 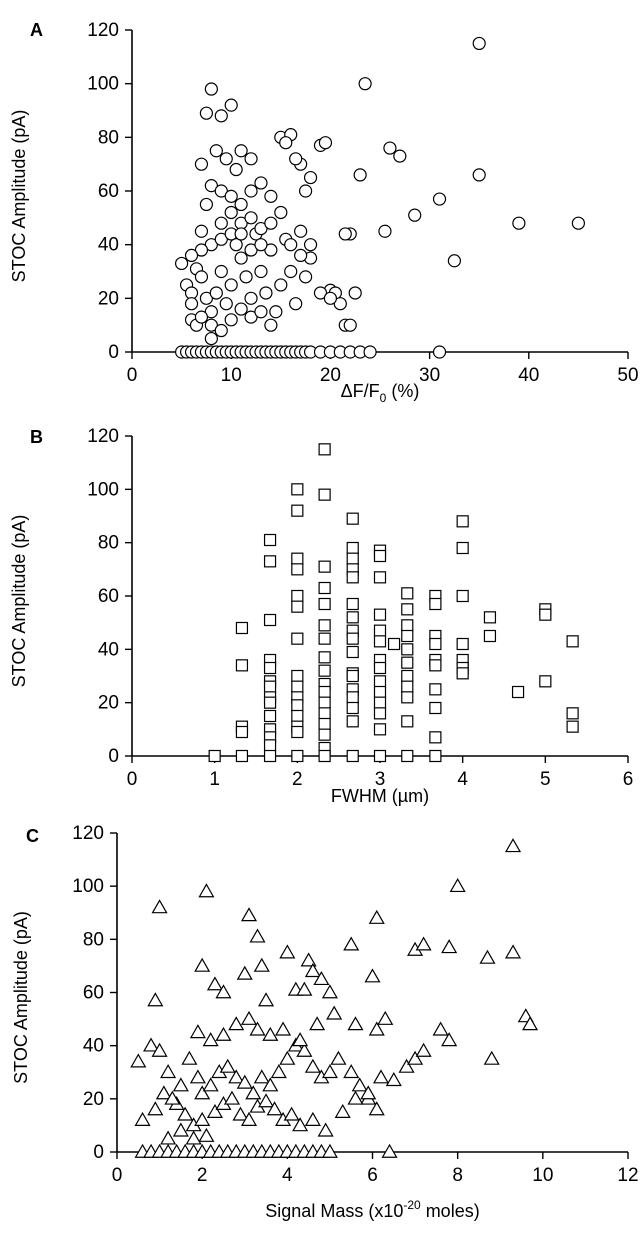 What do you see at coordinates (36, 30) in the screenshot?
I see `panel-label: A` at bounding box center [36, 30].